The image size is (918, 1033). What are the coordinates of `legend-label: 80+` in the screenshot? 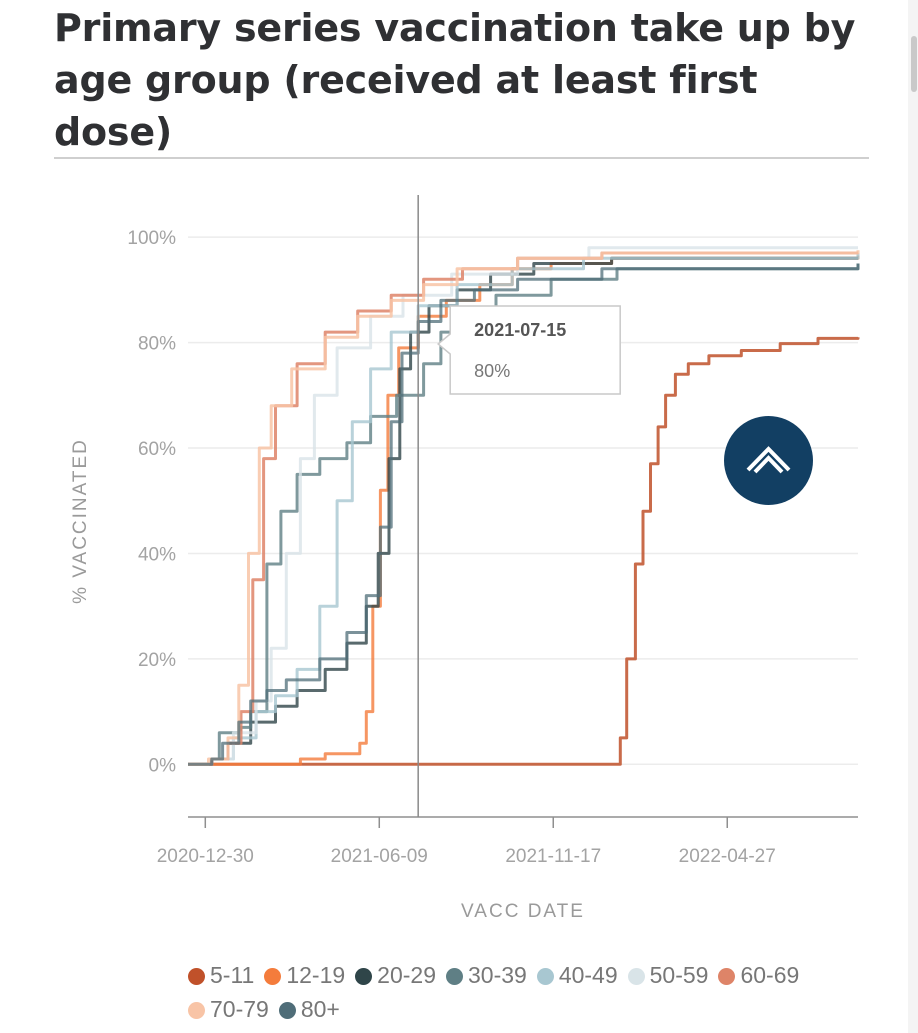 It's located at (320, 1009).